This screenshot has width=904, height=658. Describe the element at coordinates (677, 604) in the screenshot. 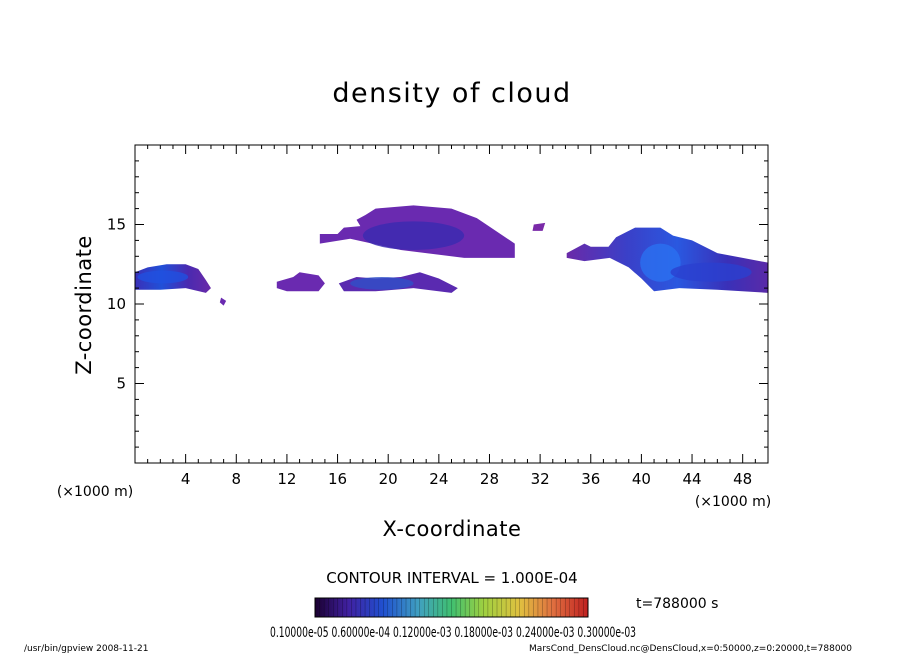

I see `time-label: t=788000 s` at that location.